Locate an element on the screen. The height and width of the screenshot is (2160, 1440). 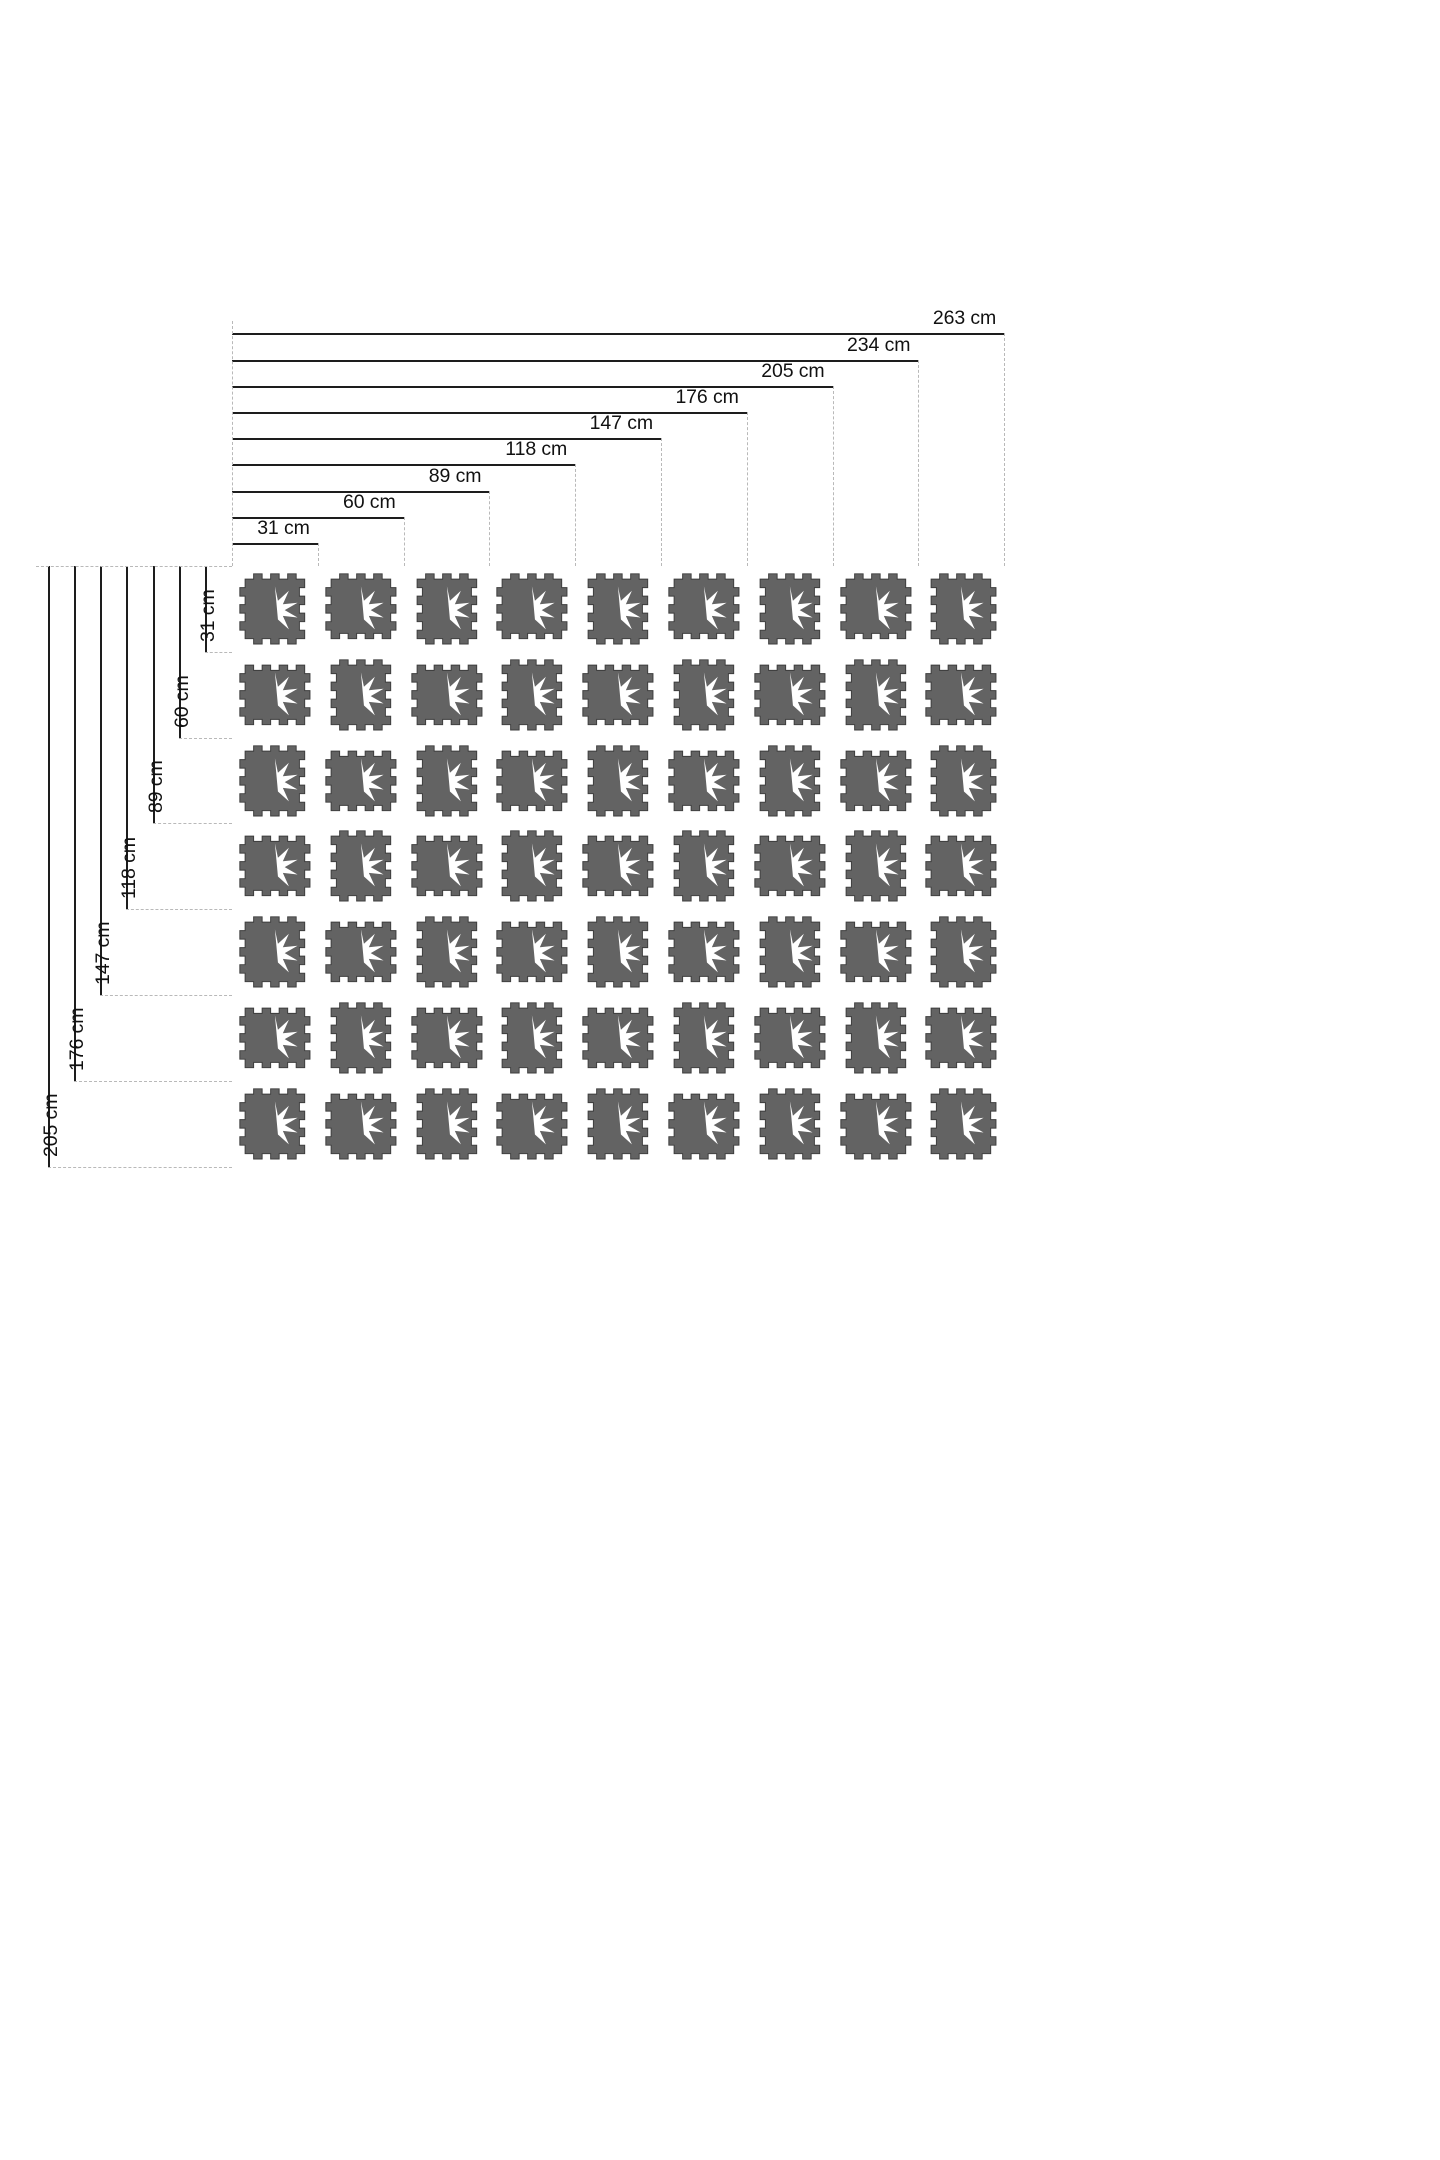
vertical-dimension-label: 147 cm is located at coordinates (103, 953).